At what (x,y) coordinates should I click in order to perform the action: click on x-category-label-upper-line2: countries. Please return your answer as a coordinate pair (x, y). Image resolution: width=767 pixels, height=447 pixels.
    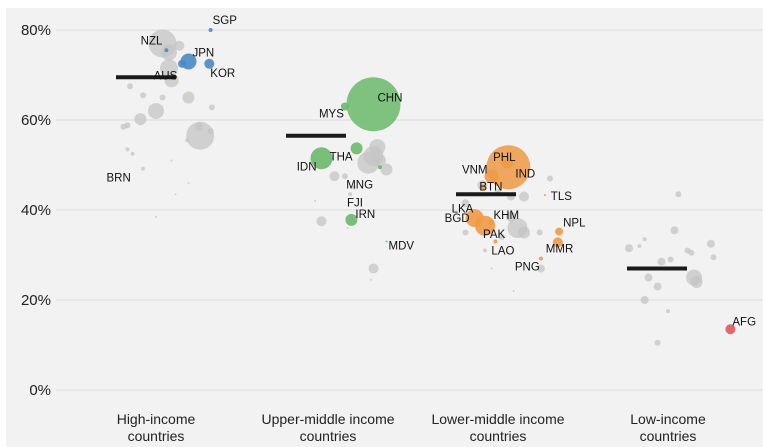
    Looking at the image, I should click on (328, 436).